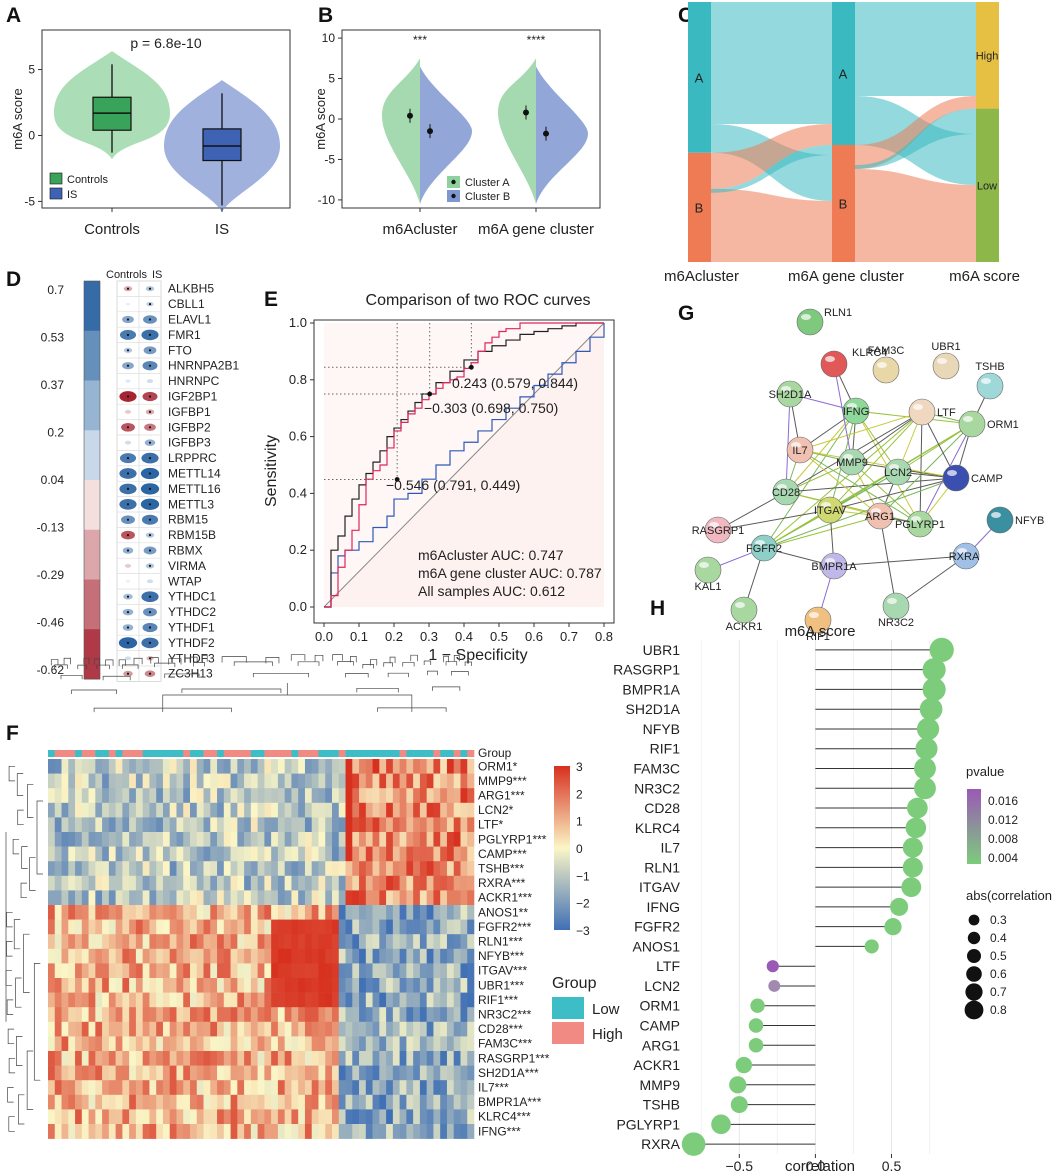  Describe the element at coordinates (714, 525) in the screenshot. I see `panel-g-node-highlight` at that location.